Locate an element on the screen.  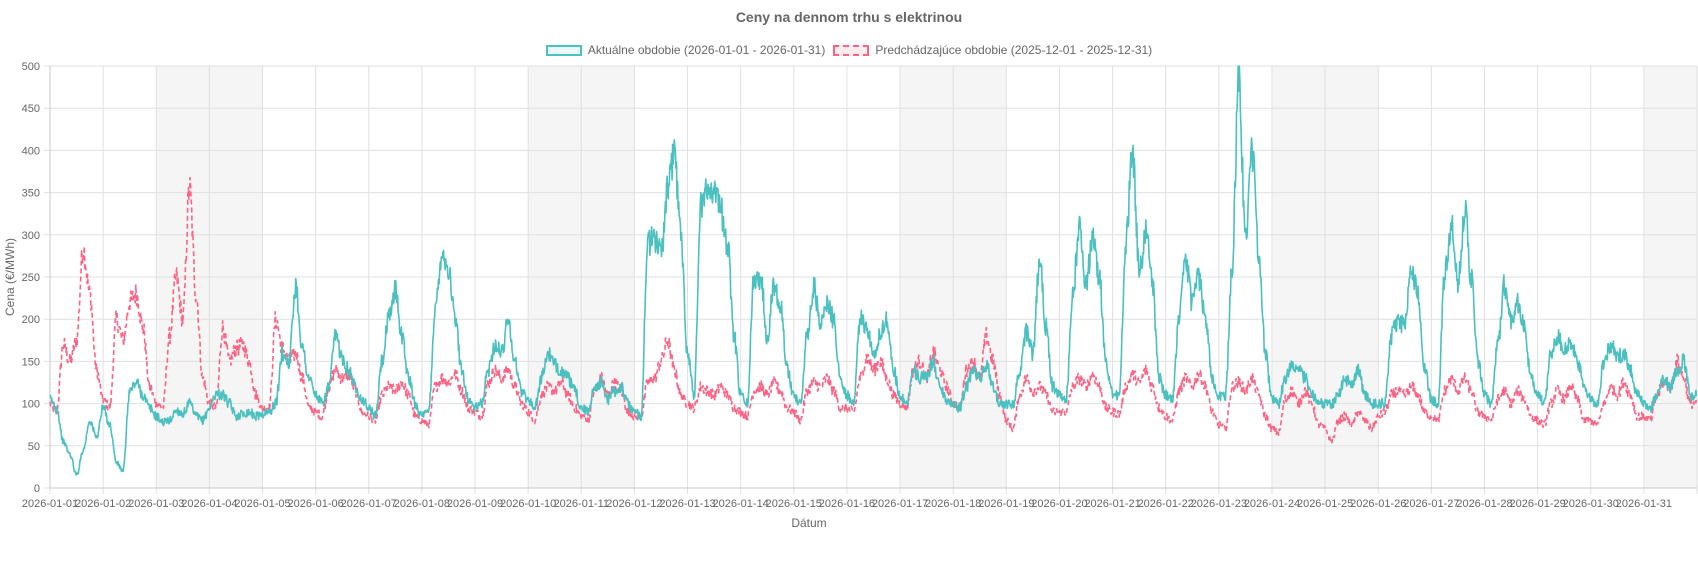
y-tick-label: 150 is located at coordinates (31, 362).